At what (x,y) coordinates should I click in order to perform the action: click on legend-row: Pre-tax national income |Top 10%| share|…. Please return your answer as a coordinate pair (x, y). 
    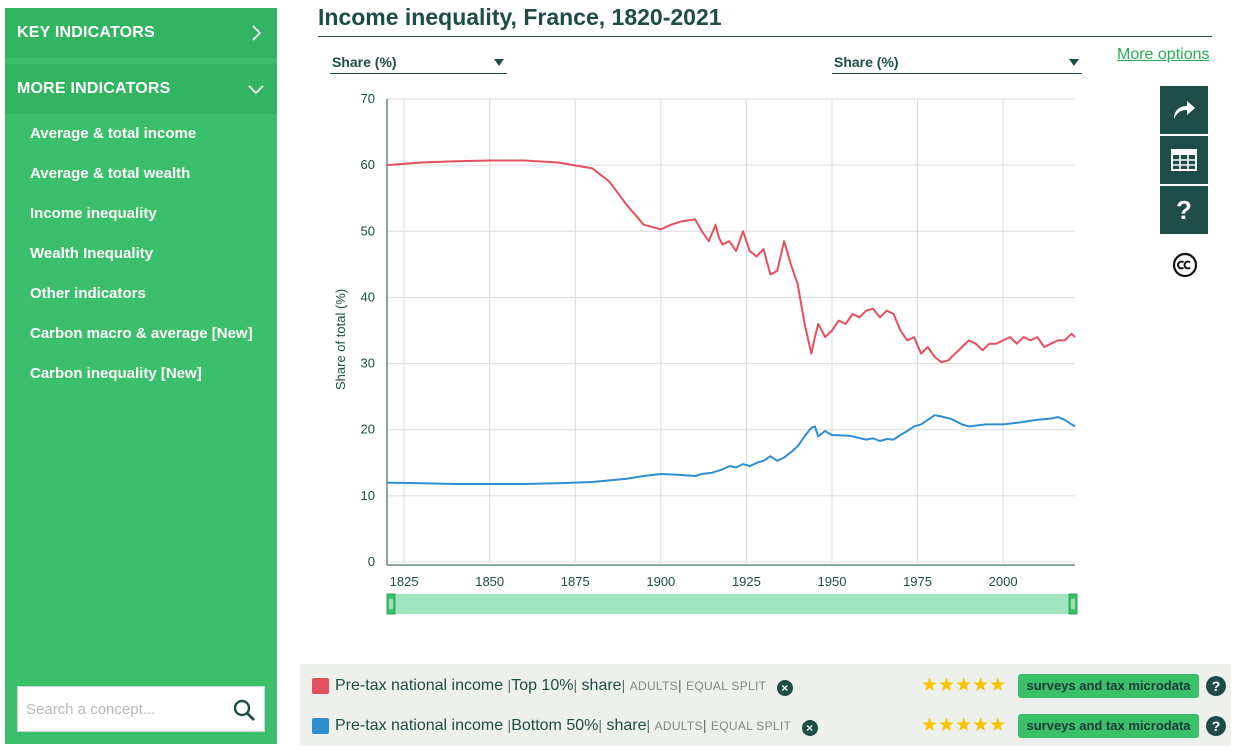
    Looking at the image, I should click on (765, 686).